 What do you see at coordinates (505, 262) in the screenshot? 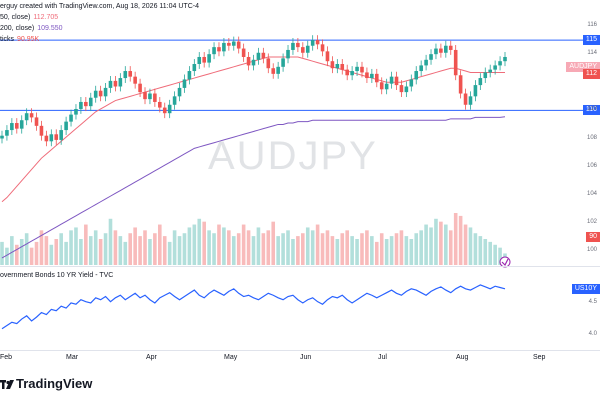
I see `alert-icon-mark` at bounding box center [505, 262].